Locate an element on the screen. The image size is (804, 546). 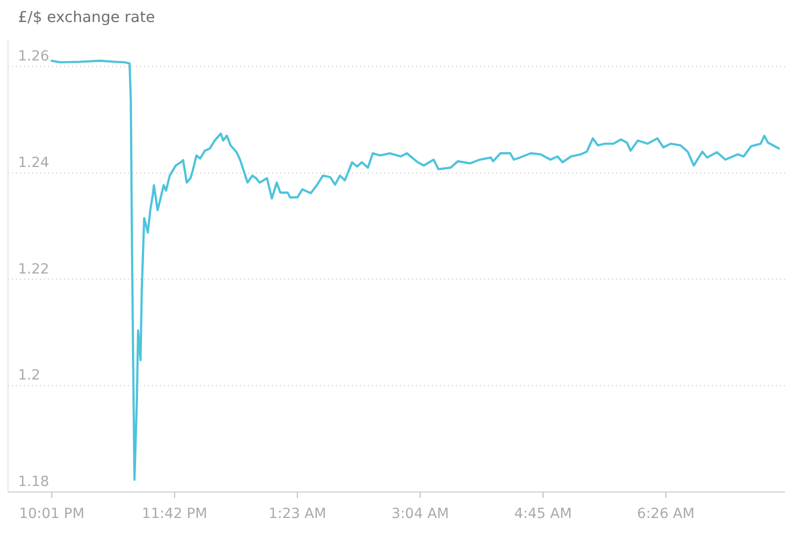
x-tick-label: 11:42 PM is located at coordinates (175, 514).